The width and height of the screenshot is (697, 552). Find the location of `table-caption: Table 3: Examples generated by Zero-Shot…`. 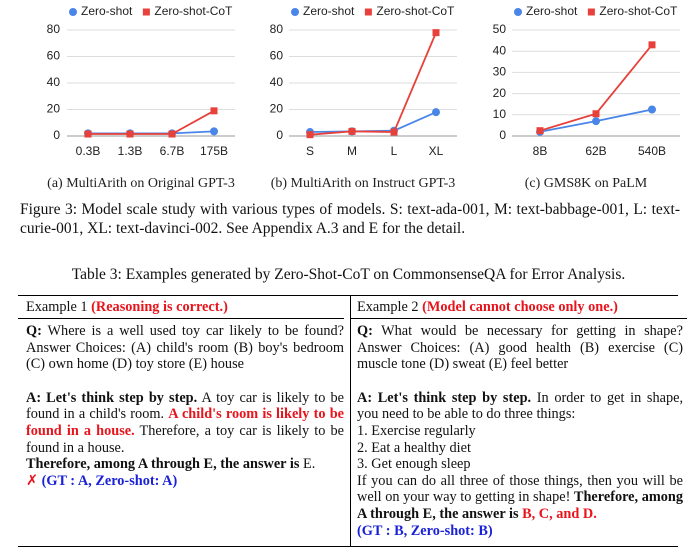

table-caption: Table 3: Examples generated by Zero-Shot… is located at coordinates (348, 274).